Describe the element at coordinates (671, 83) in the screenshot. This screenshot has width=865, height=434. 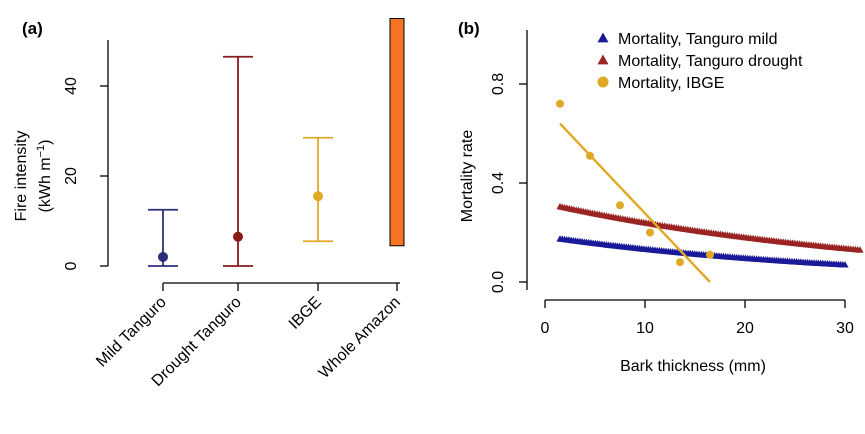
I see `legend-label: Mortality, IBGE` at that location.